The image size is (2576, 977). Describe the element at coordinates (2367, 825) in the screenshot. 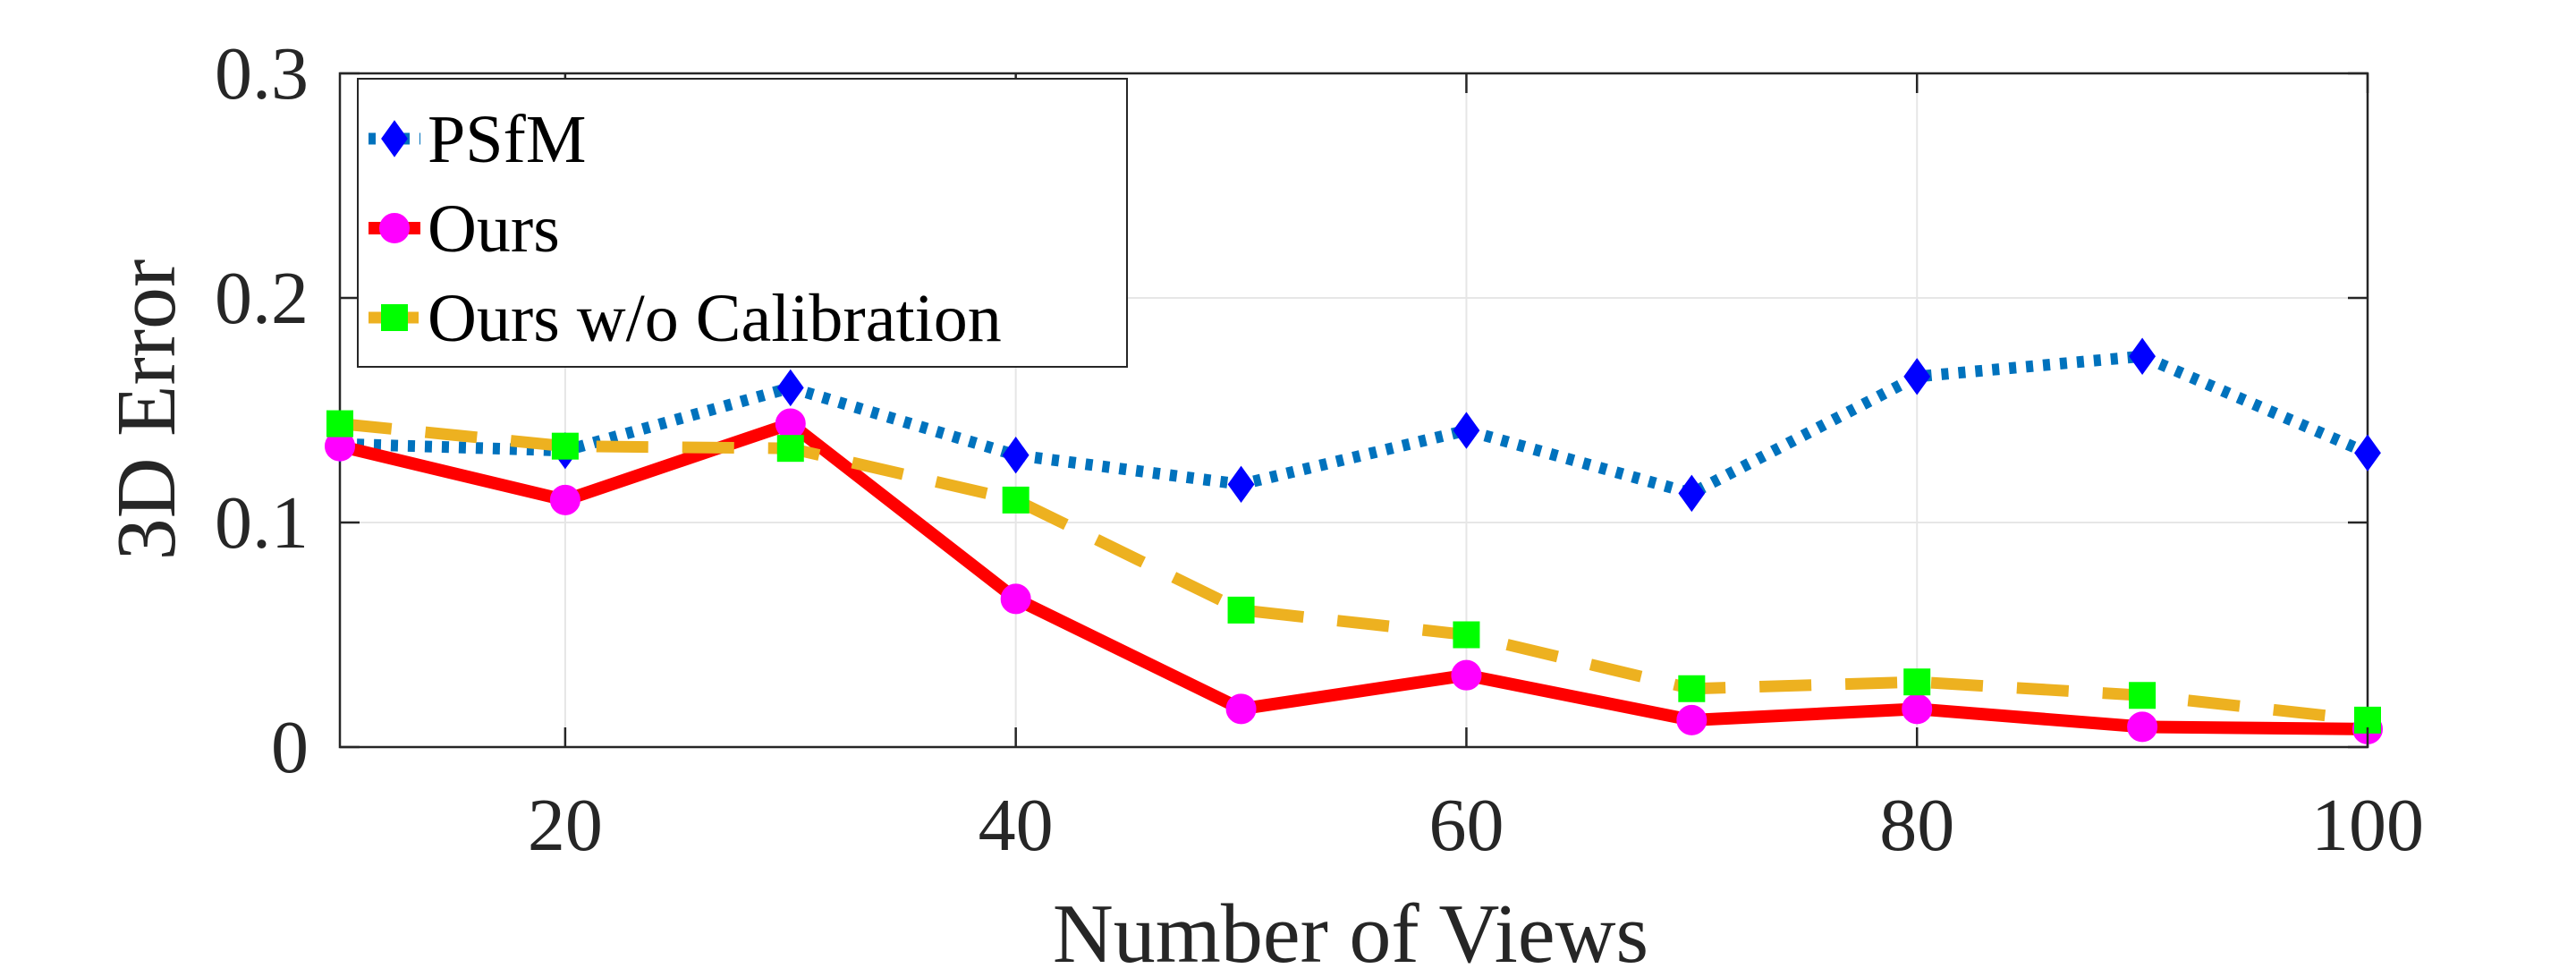

I see `x-tick-label-4: 100` at that location.